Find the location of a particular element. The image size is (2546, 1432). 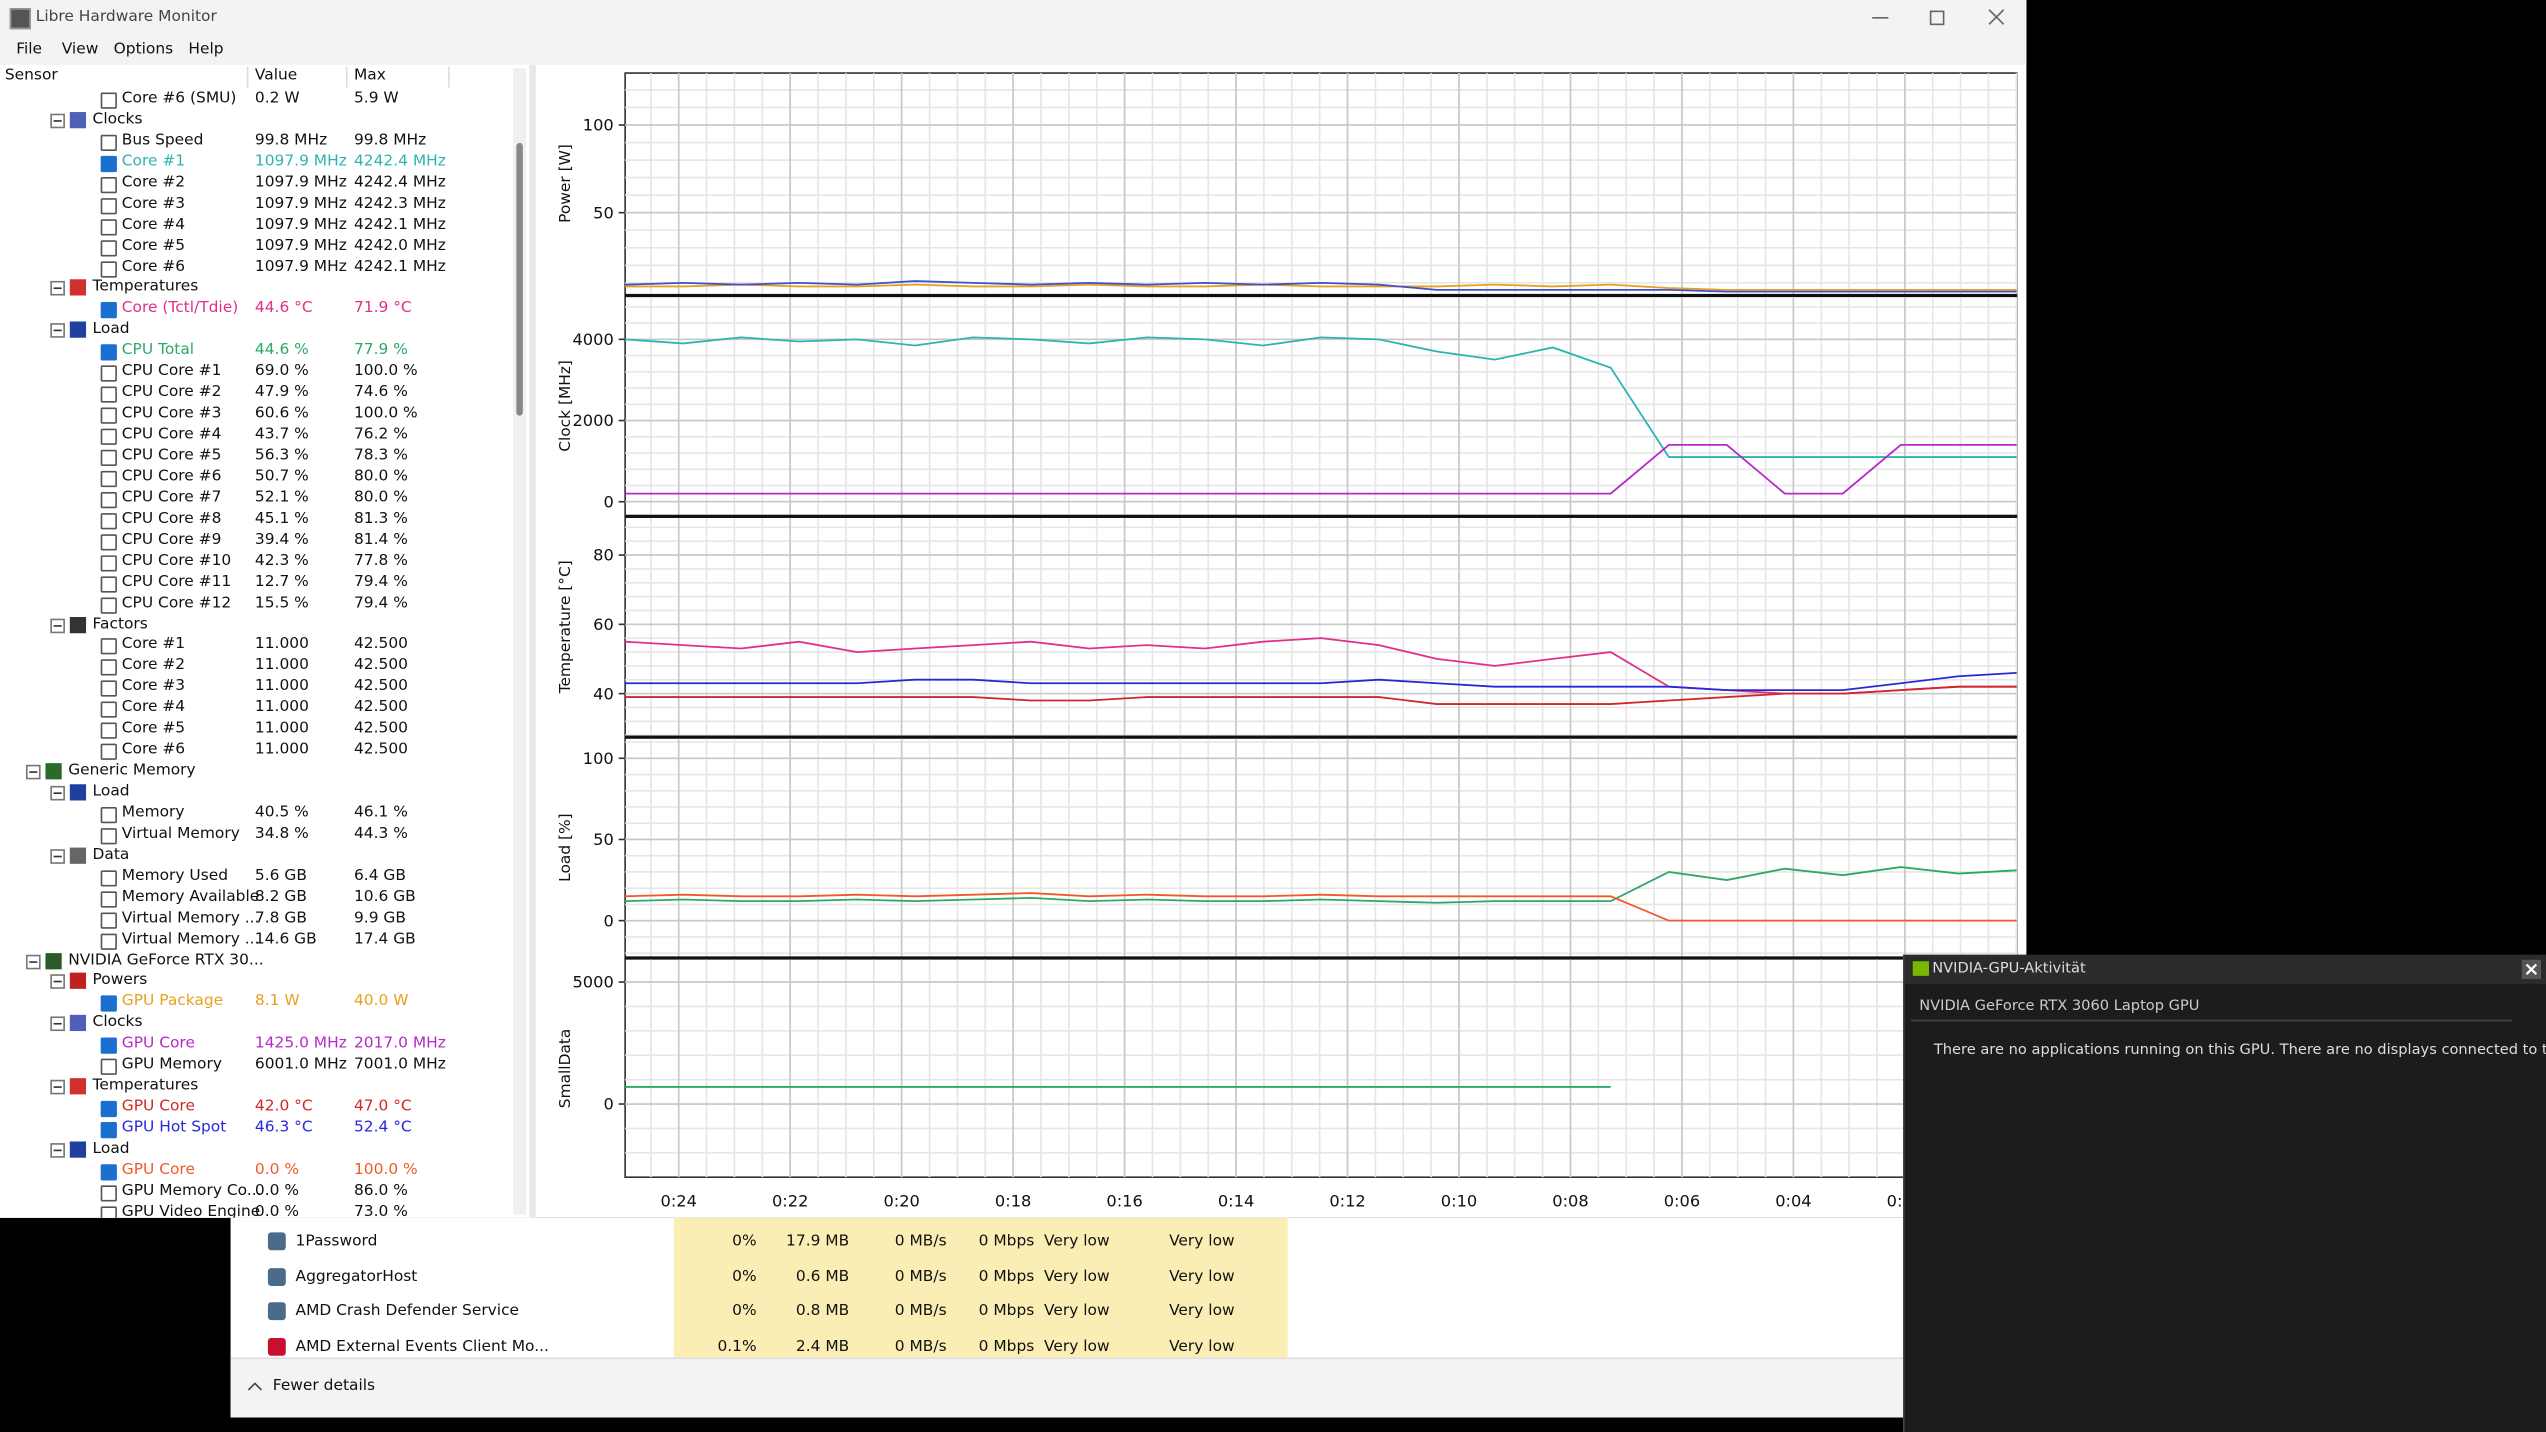

menu-item: Options is located at coordinates (143, 49).